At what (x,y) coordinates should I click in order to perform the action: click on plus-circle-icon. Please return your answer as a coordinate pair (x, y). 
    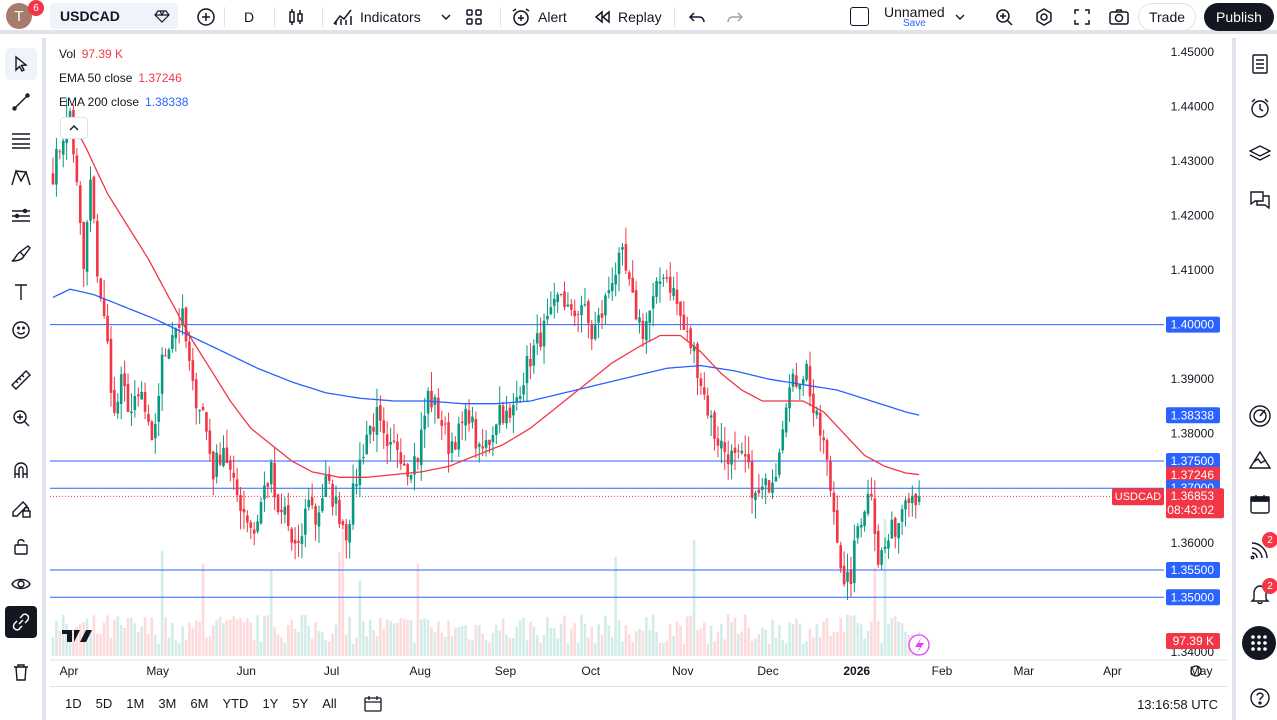
    Looking at the image, I should click on (206, 17).